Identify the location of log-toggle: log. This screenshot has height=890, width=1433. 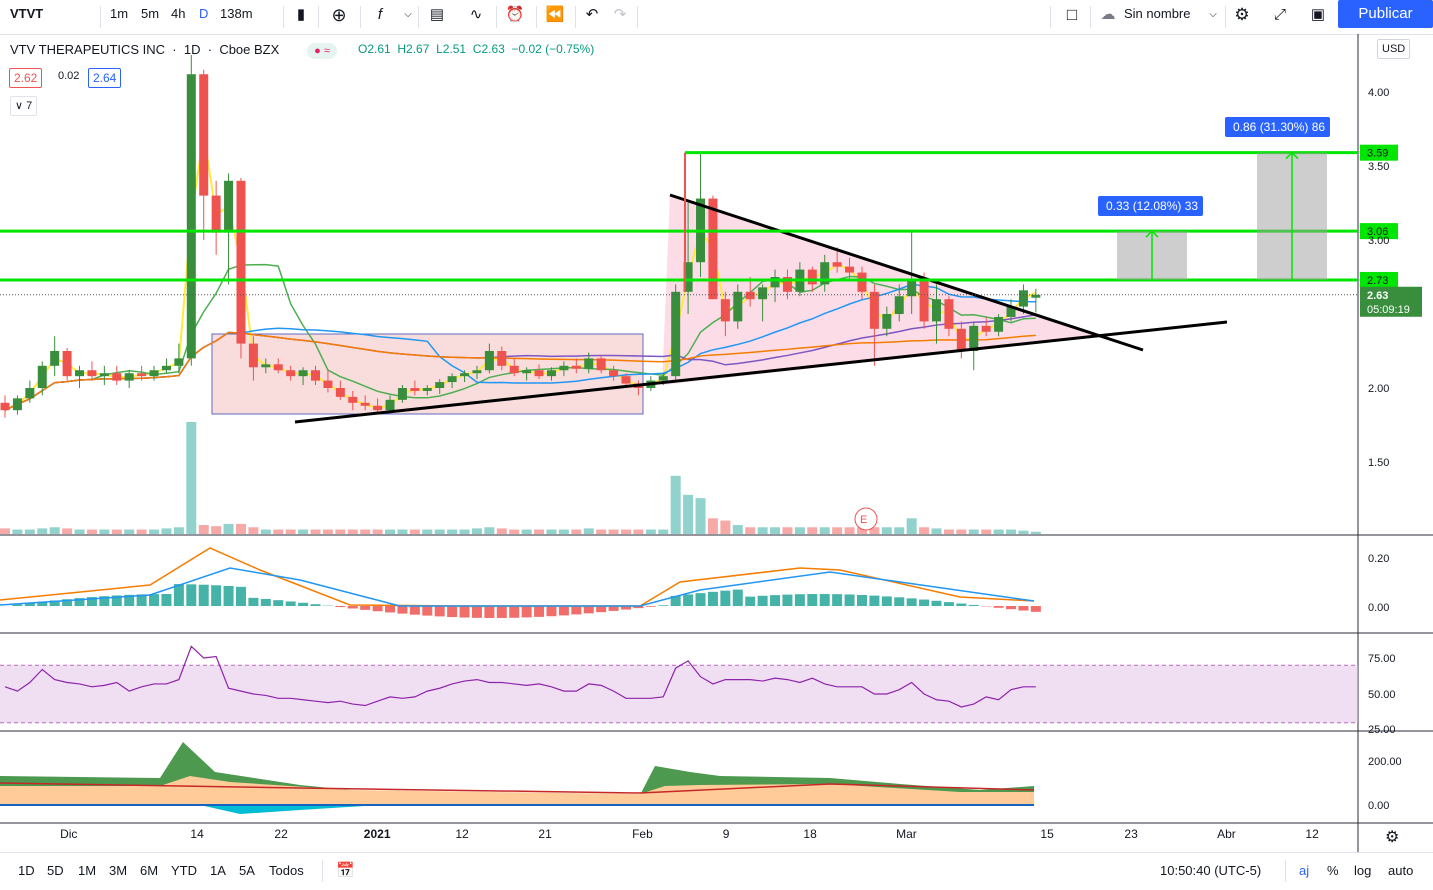
(1362, 870).